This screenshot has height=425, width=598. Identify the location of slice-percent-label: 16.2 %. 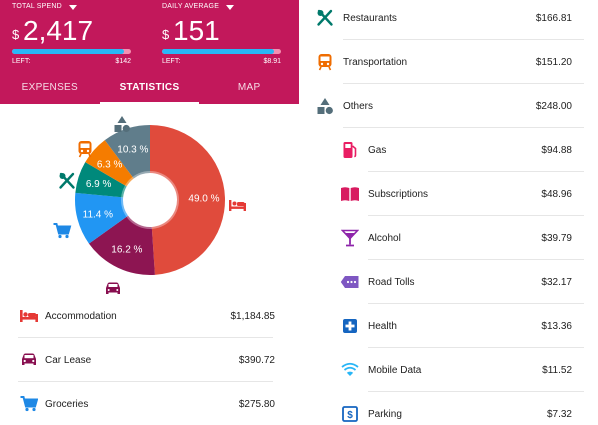
(126, 249).